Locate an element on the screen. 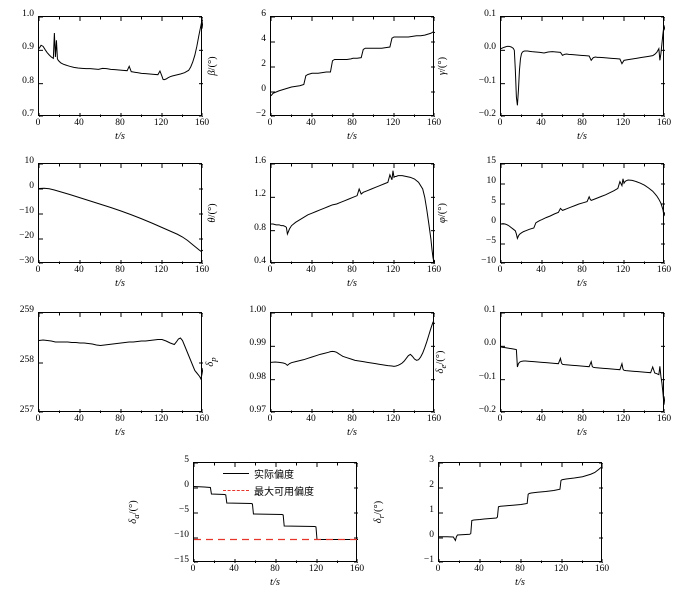 Image resolution: width=700 pixels, height=614 pixels. y-tick-label: −15 is located at coordinates (181, 560).